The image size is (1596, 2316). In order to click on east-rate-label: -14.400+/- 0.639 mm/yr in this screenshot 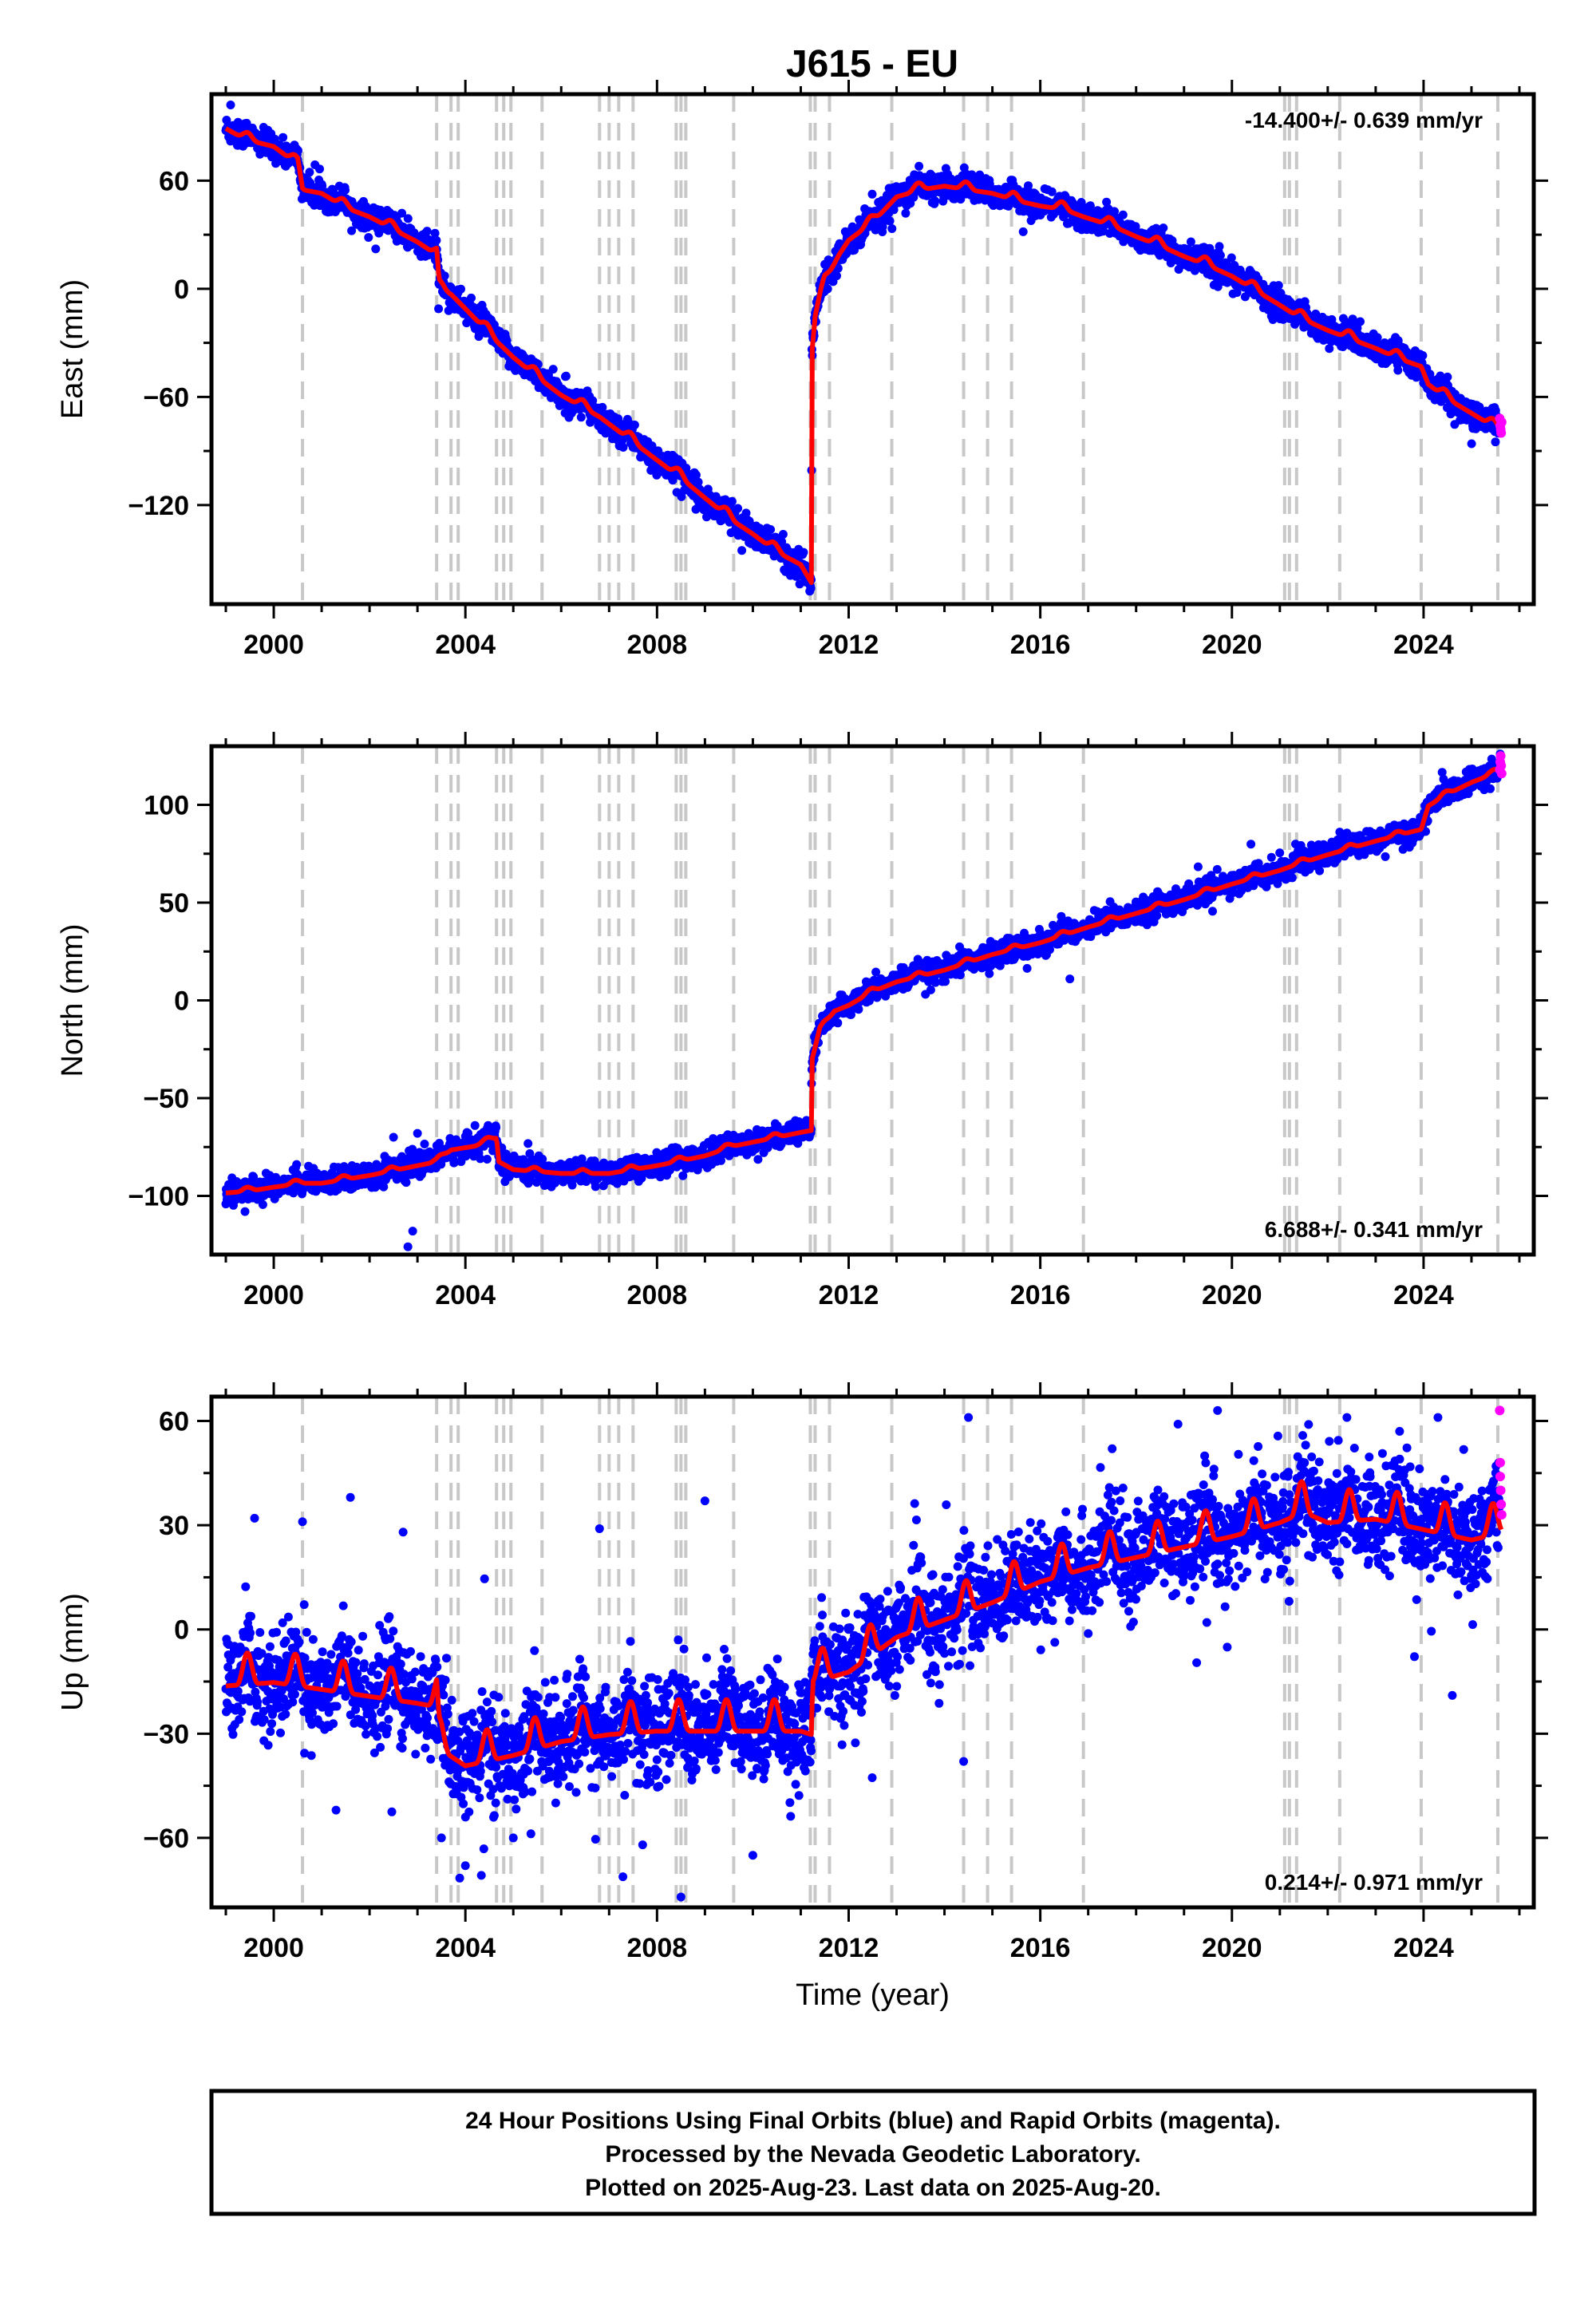, I will do `click(1364, 120)`.